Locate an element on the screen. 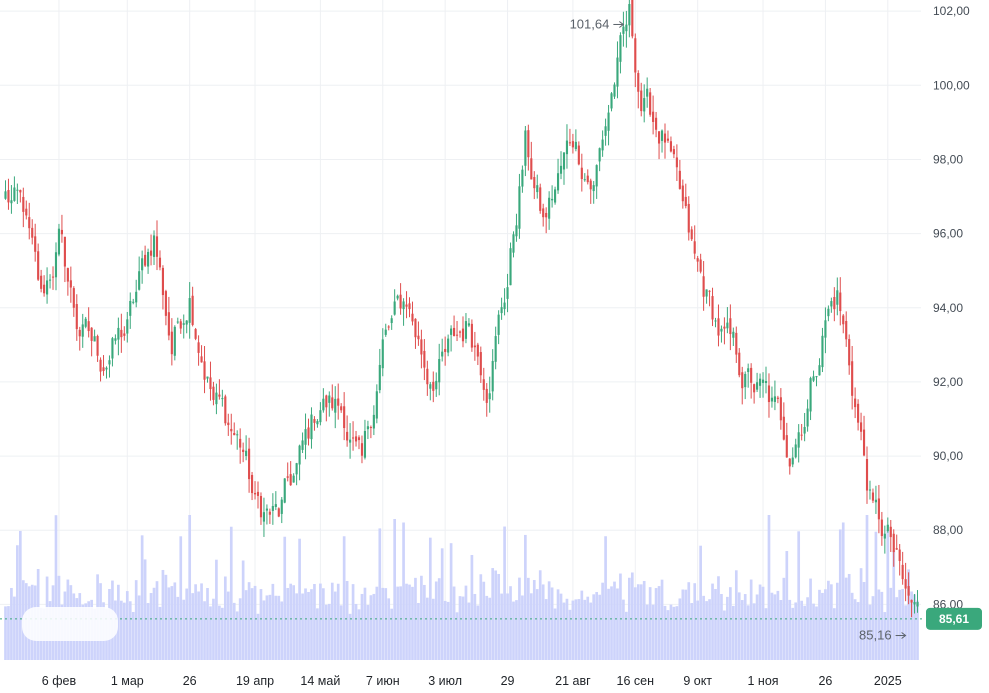  x-tick-label: 7 июн is located at coordinates (383, 681).